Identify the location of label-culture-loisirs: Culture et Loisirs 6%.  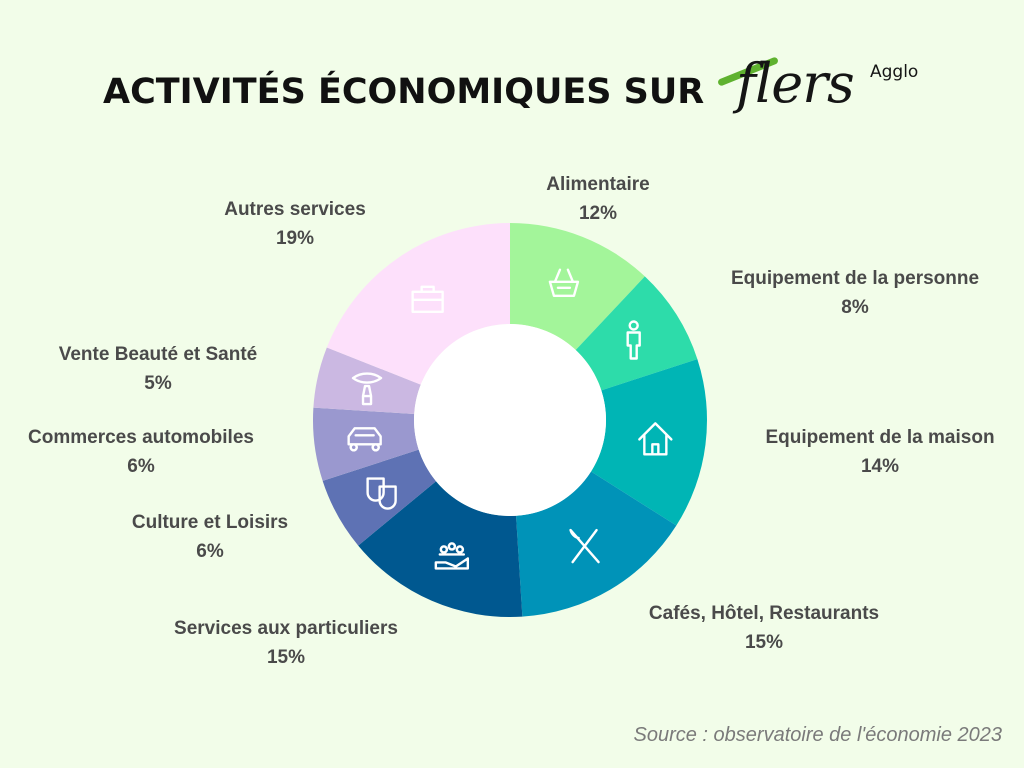
(210, 537).